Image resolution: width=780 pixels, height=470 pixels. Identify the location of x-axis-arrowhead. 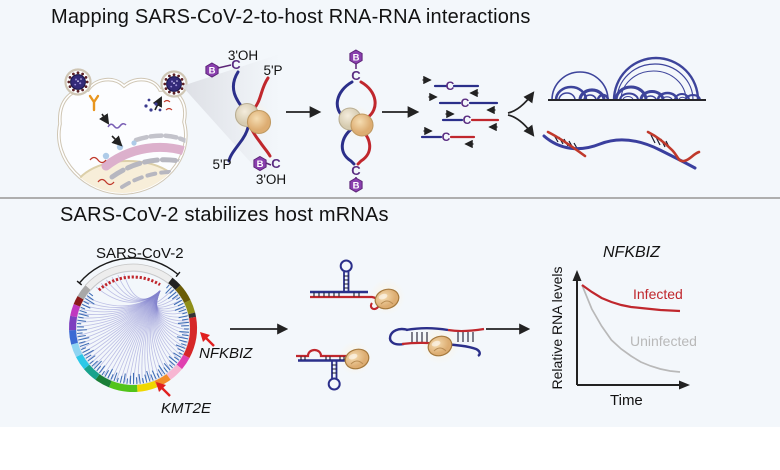
(684, 385).